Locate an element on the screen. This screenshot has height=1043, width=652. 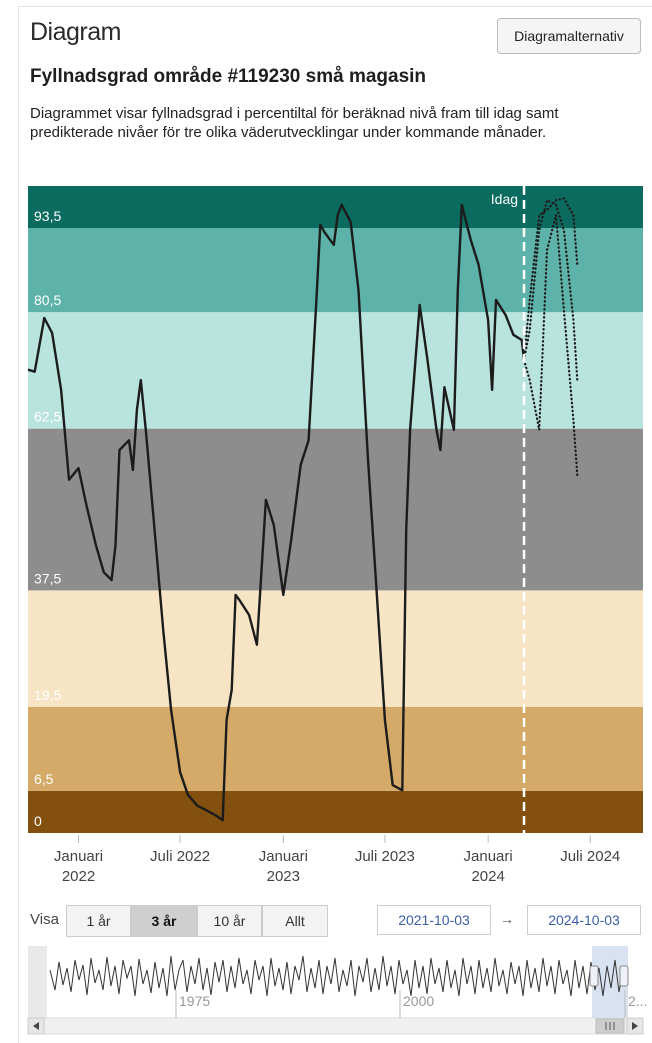
y-tick-label: 93,5 is located at coordinates (47, 216).